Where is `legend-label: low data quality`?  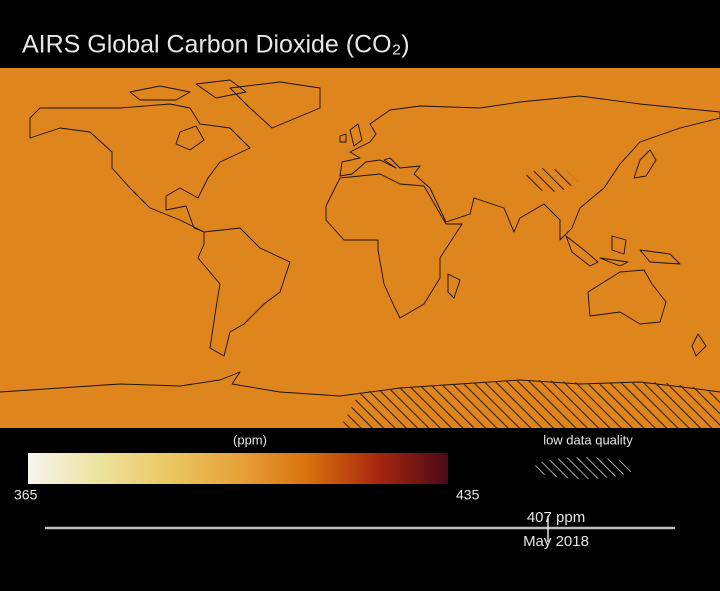 legend-label: low data quality is located at coordinates (588, 439).